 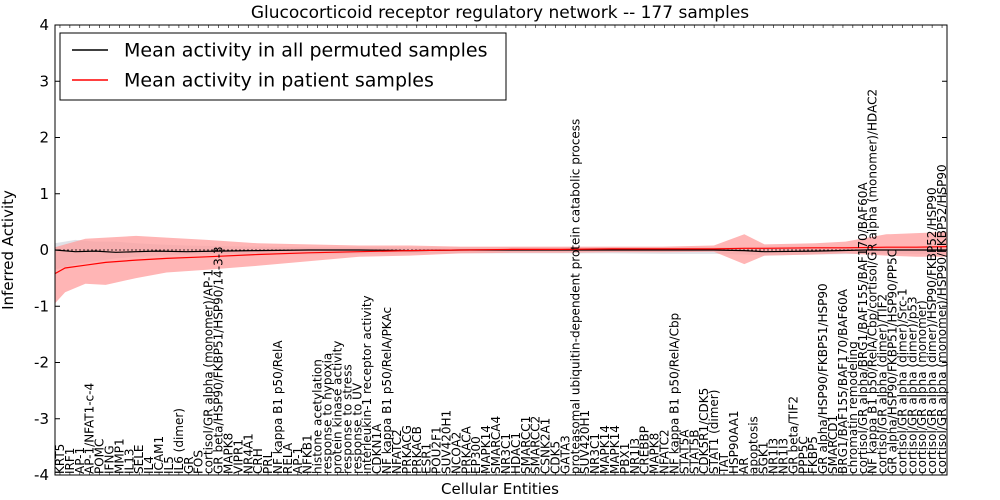 I want to click on x-tick-label: IL6 (dimer), so click(x=179, y=441).